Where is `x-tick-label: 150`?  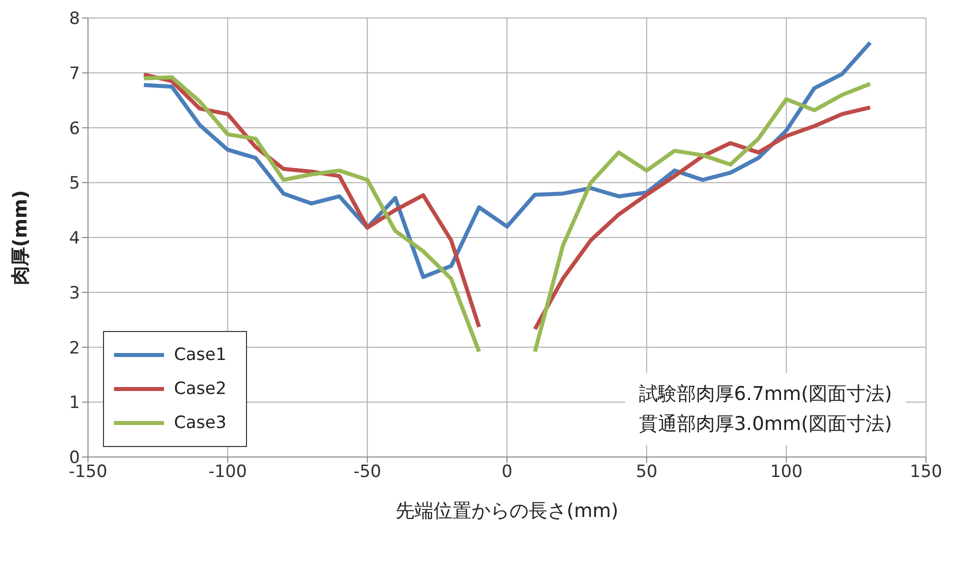 x-tick-label: 150 is located at coordinates (926, 472).